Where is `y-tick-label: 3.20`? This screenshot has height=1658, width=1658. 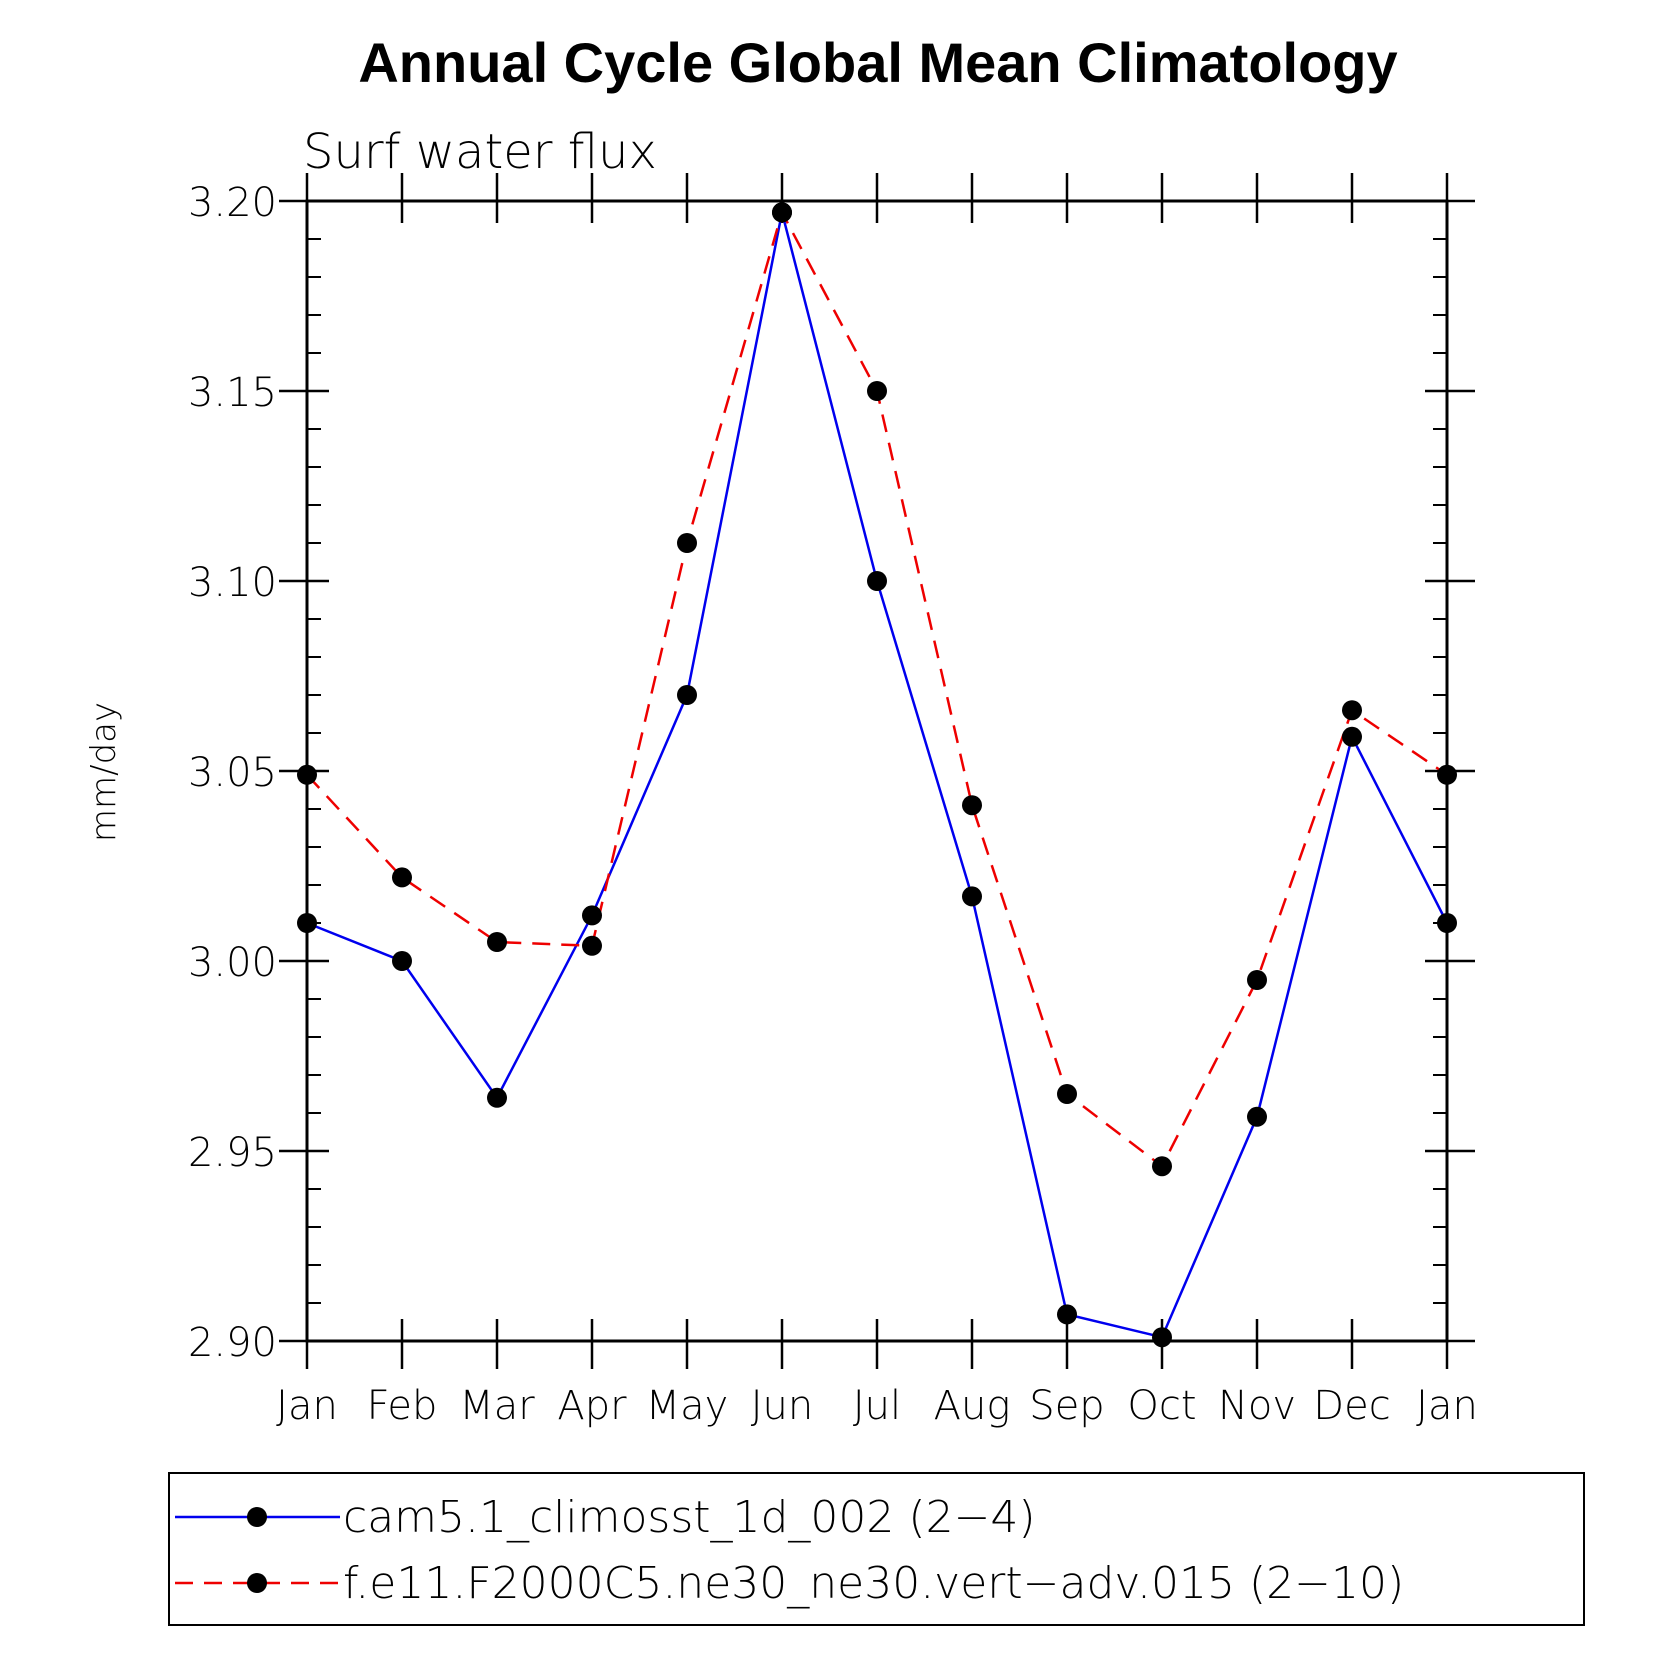
y-tick-label: 3.20 is located at coordinates (232, 203).